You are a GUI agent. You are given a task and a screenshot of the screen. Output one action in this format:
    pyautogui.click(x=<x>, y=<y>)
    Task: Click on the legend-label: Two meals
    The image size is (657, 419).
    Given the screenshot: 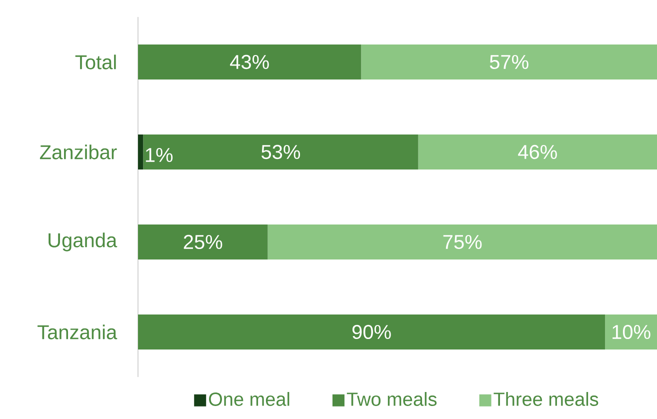 What is the action you would take?
    pyautogui.click(x=391, y=399)
    